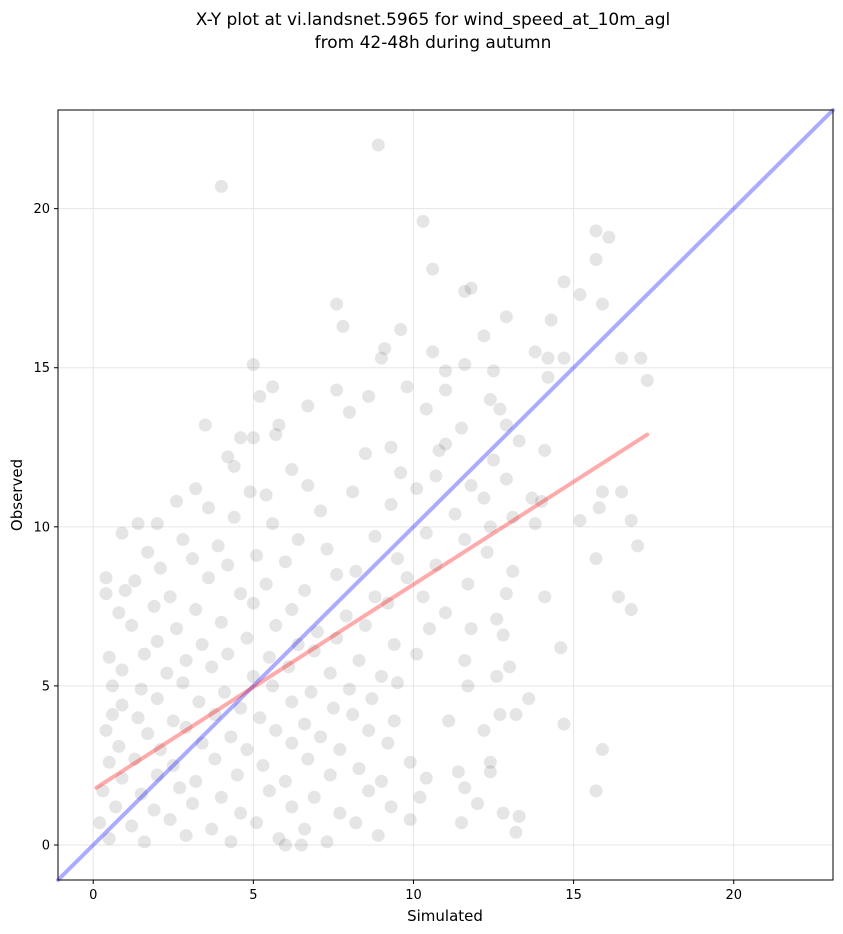 This screenshot has width=843, height=934. I want to click on y-axis-ticks: 0 5 10 15 20, so click(45, 528).